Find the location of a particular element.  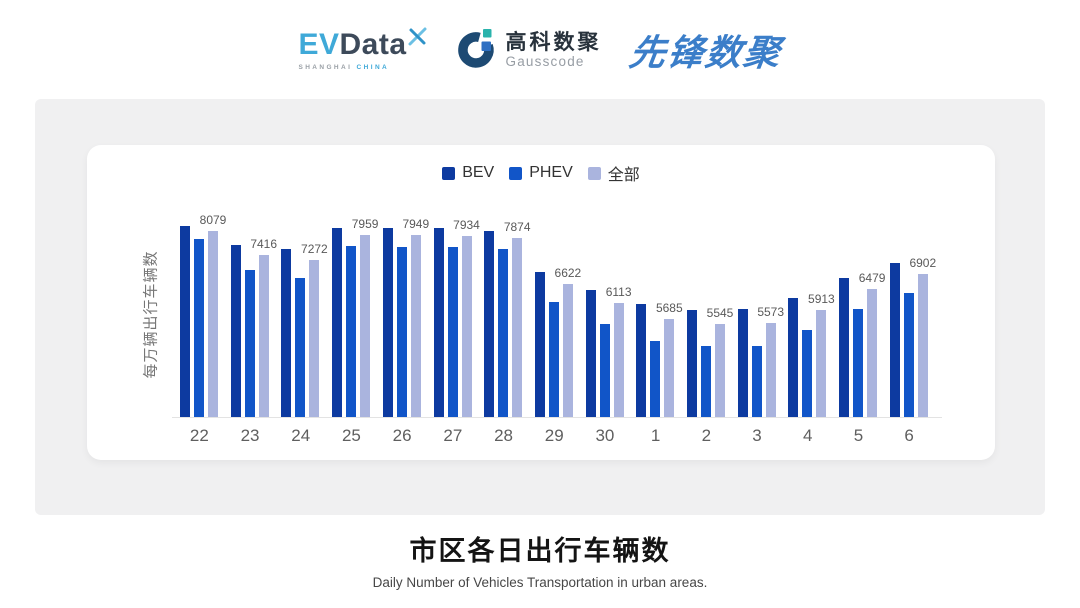

bar-全部-5 is located at coordinates (872, 353).